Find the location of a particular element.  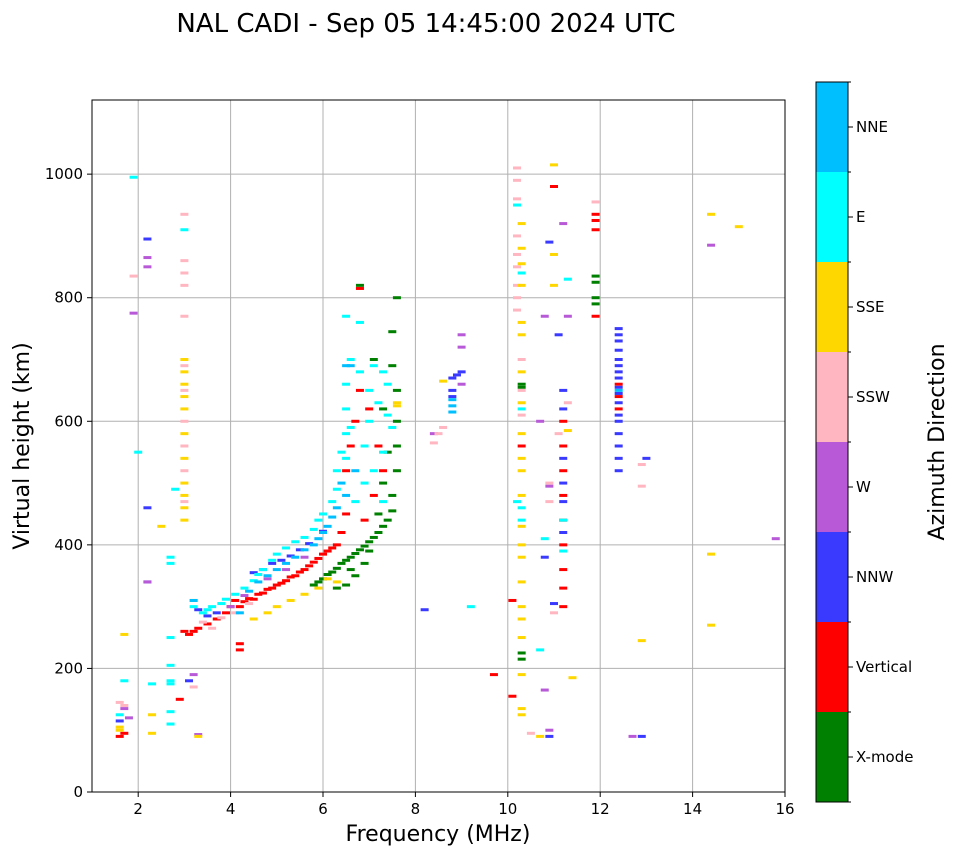

x-axis-ticks: 2 4 6 8 10 12 14 16 is located at coordinates (464, 805).